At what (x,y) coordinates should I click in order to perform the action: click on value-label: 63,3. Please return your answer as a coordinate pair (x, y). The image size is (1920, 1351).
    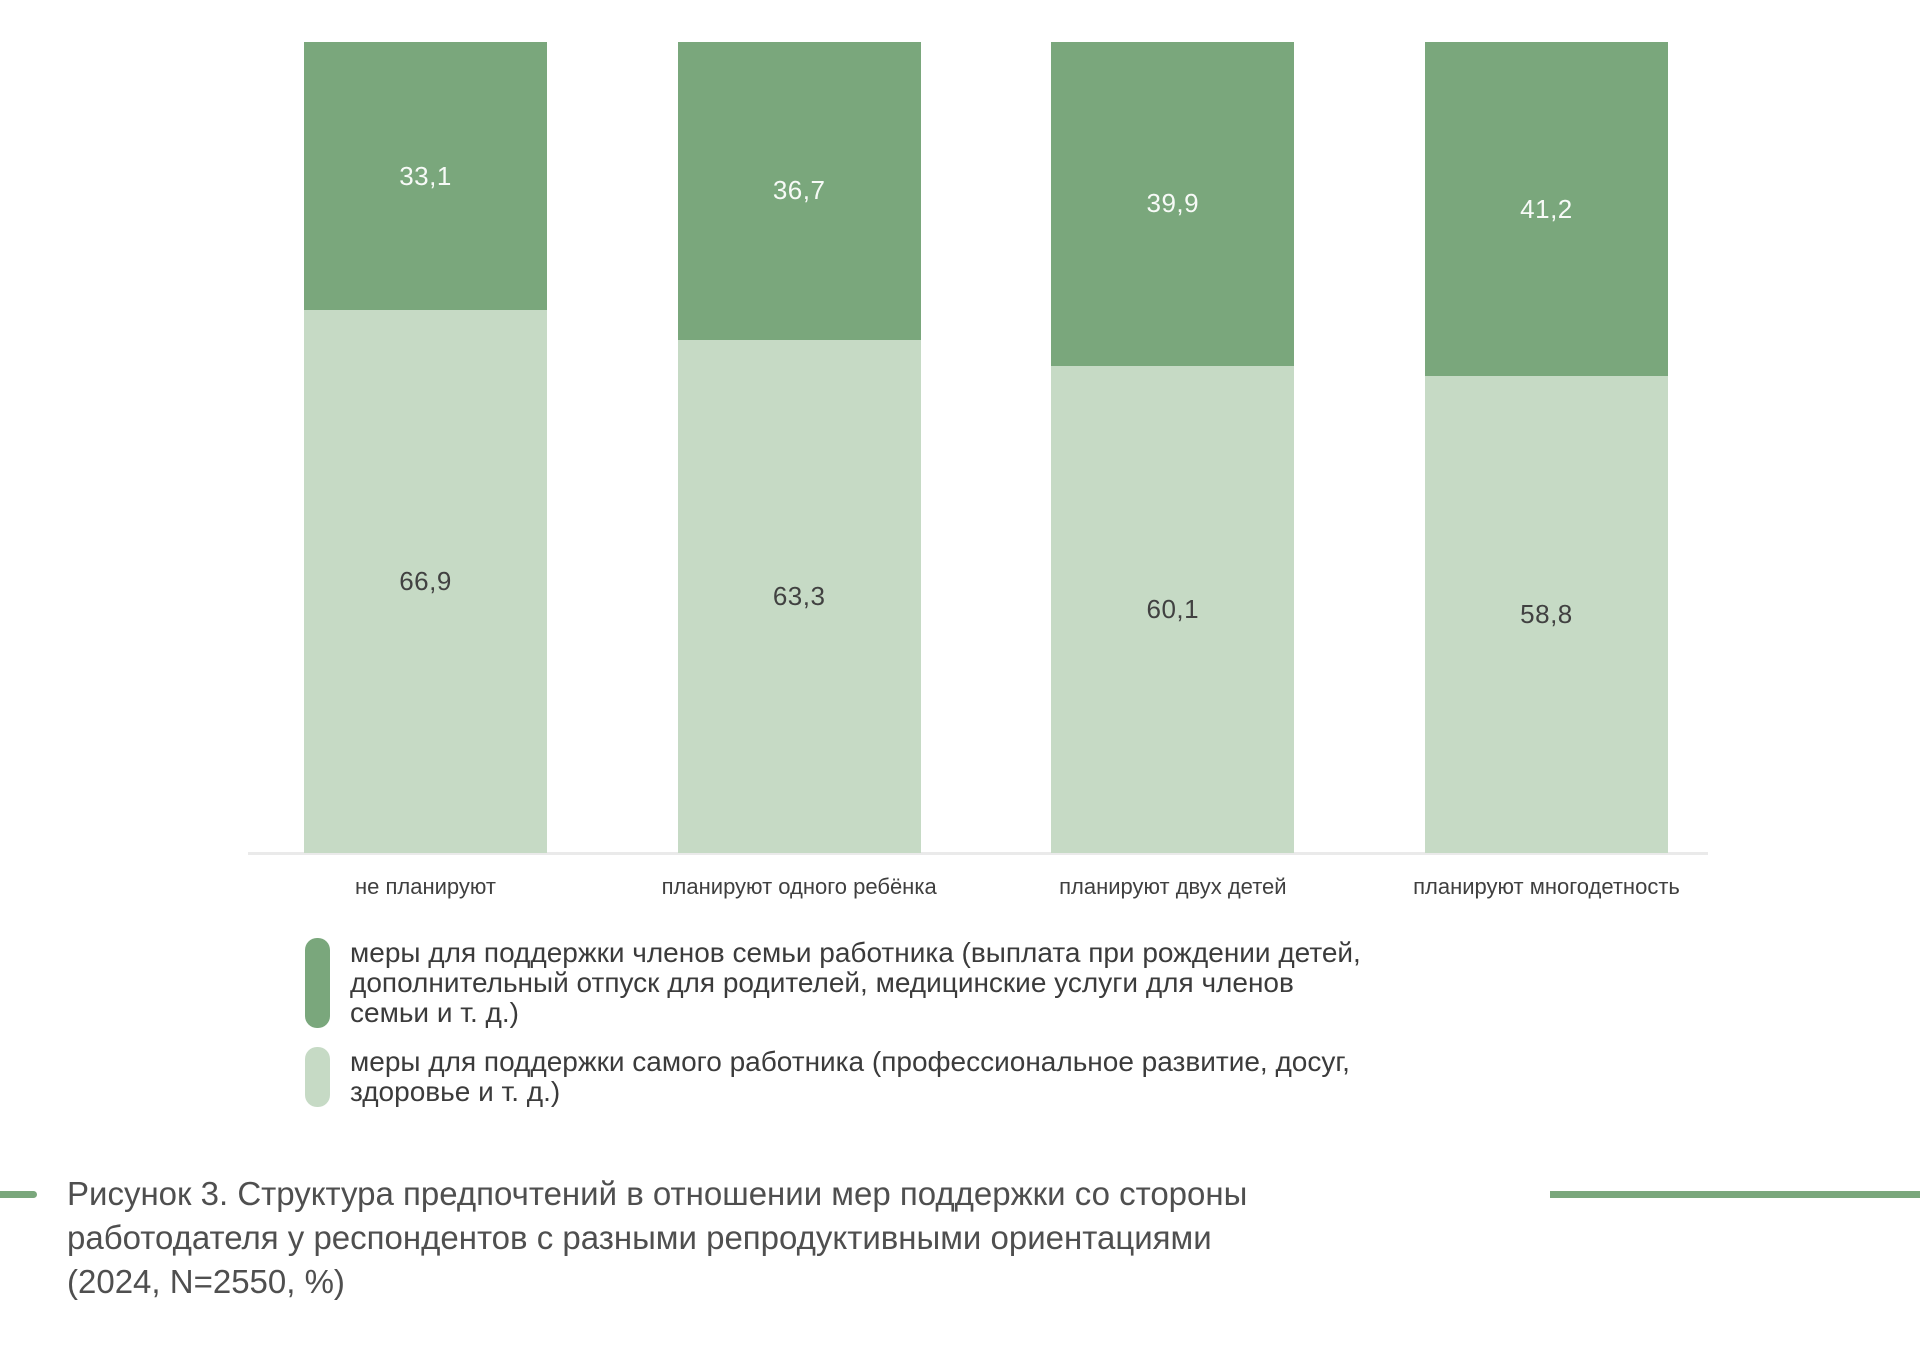
    Looking at the image, I should click on (799, 595).